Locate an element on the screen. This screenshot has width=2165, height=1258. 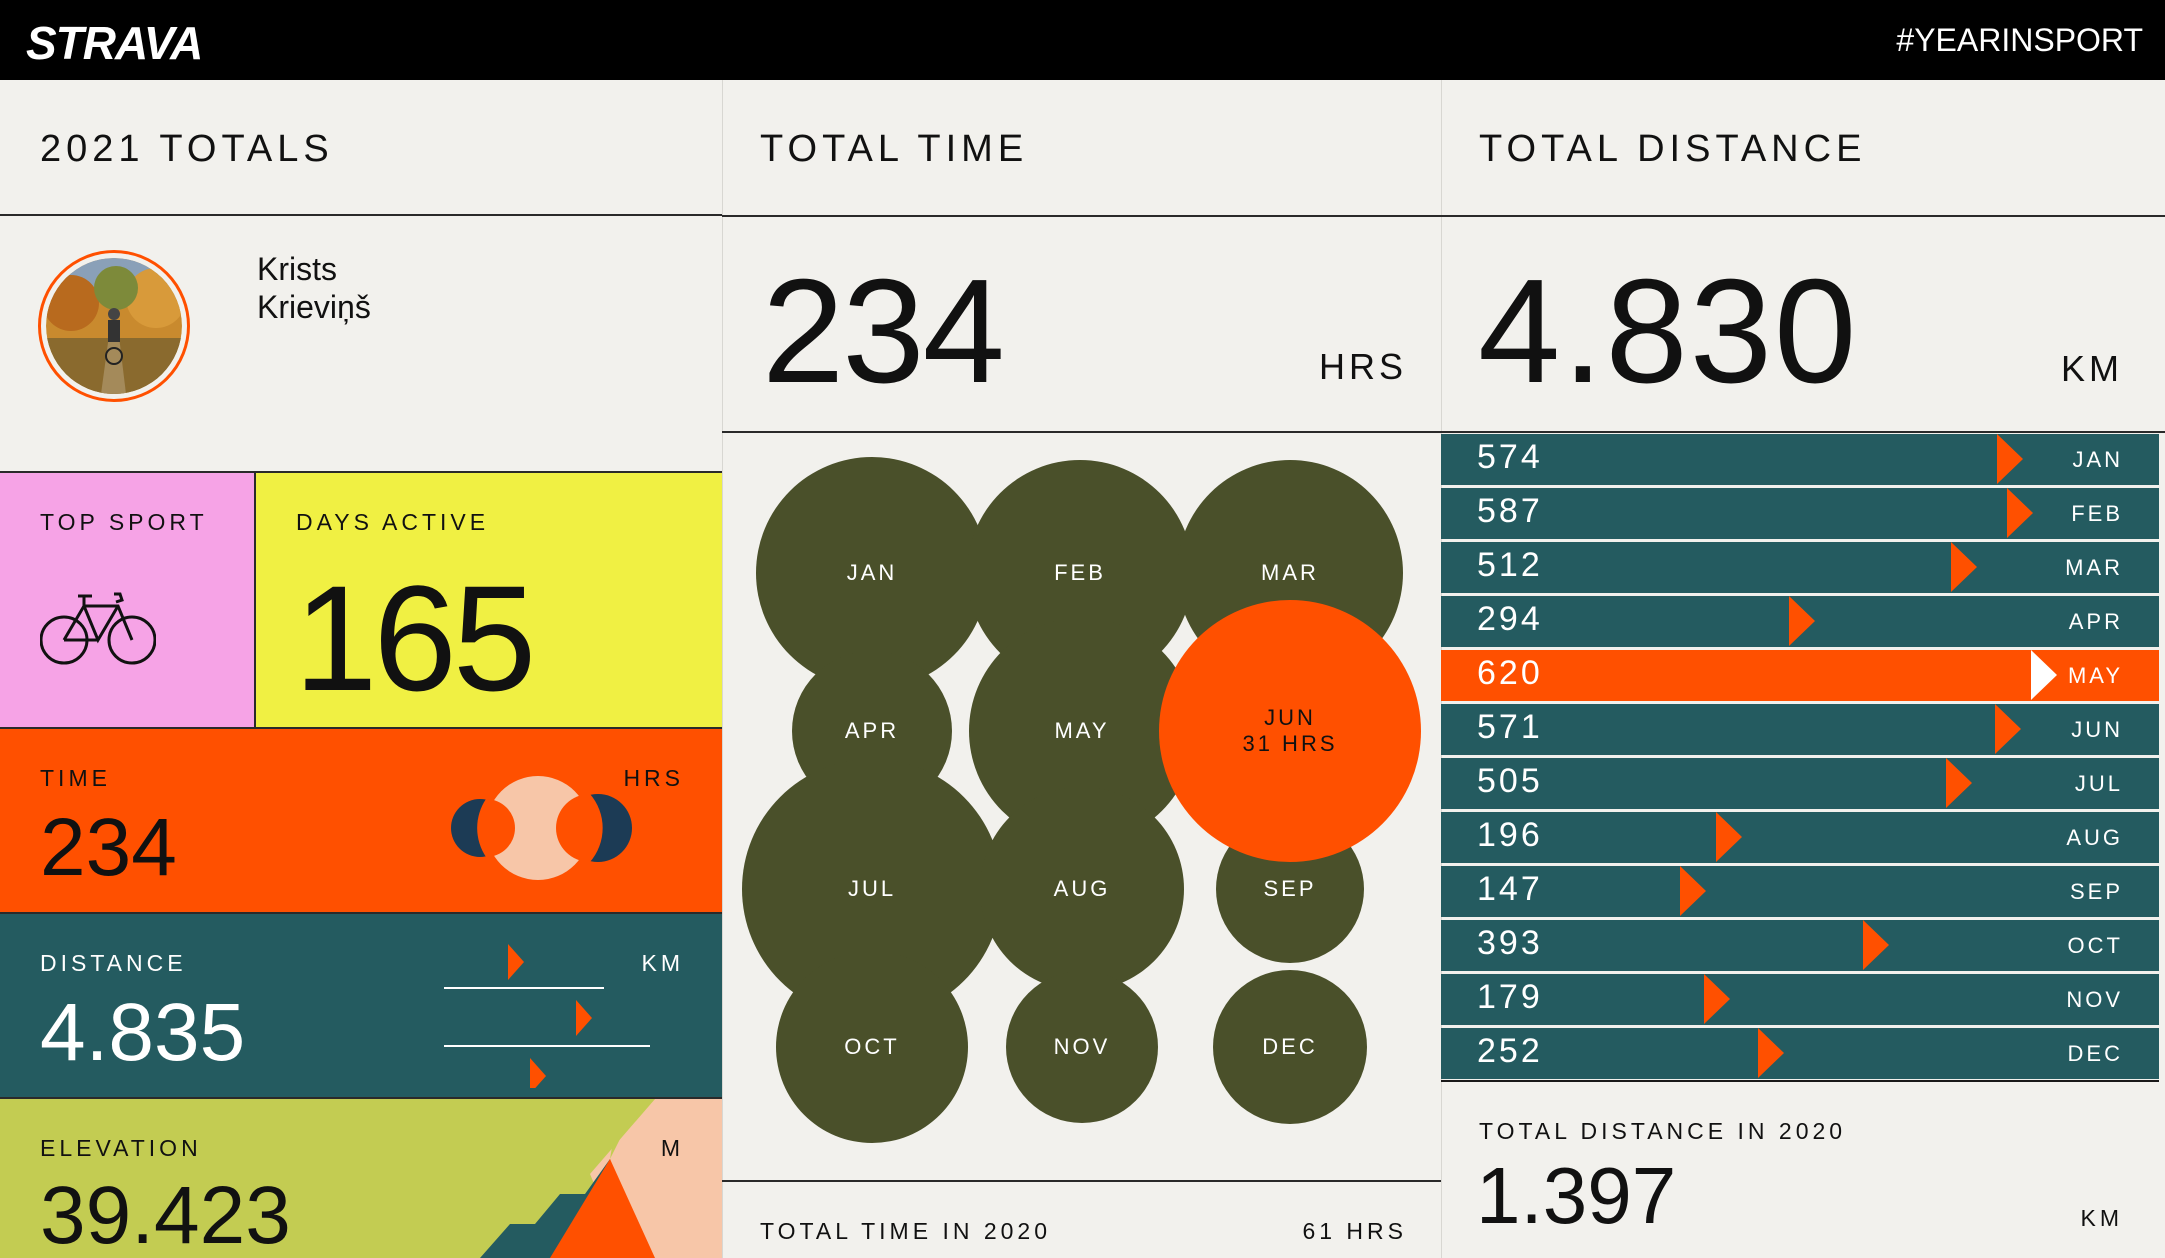
total-distance-title: TOTAL DISTANCE is located at coordinates (1673, 149).